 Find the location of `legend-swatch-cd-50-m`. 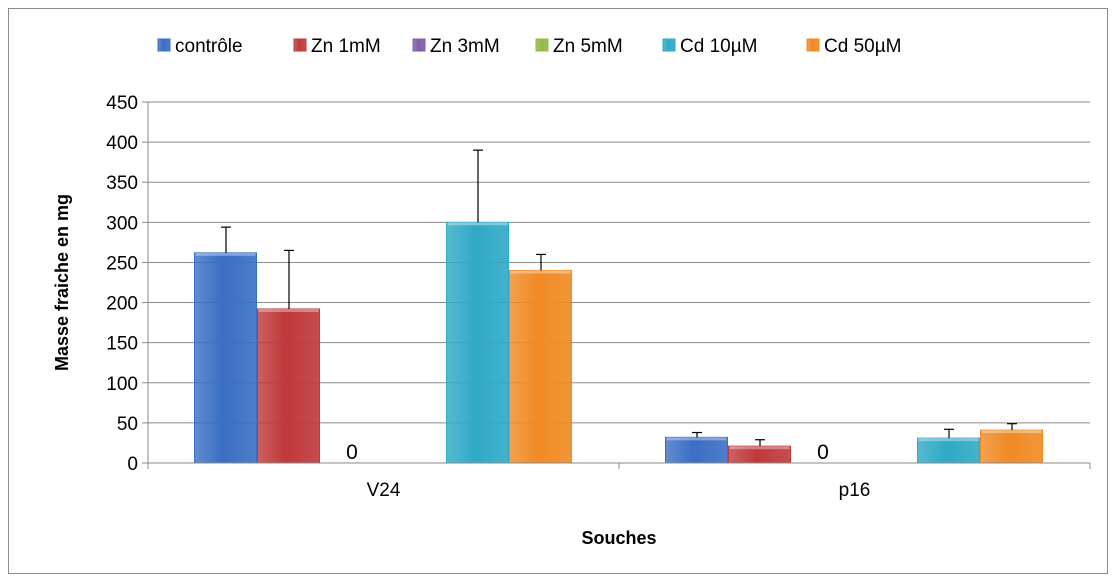

legend-swatch-cd-50-m is located at coordinates (813, 45).